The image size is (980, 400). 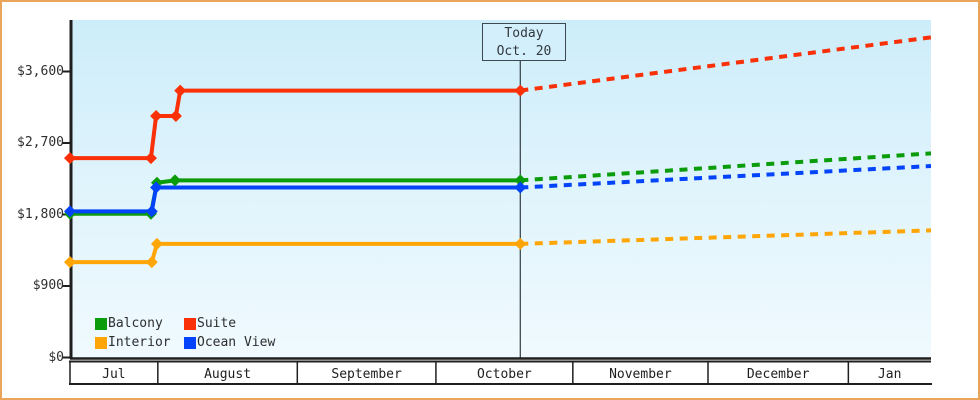 I want to click on series-balcony-forecast-line, so click(x=726, y=167).